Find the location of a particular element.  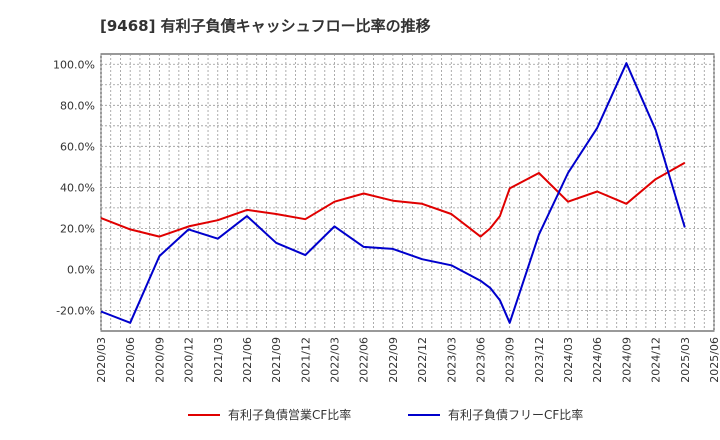

x-tick-label: 2025/03 is located at coordinates (685, 360).